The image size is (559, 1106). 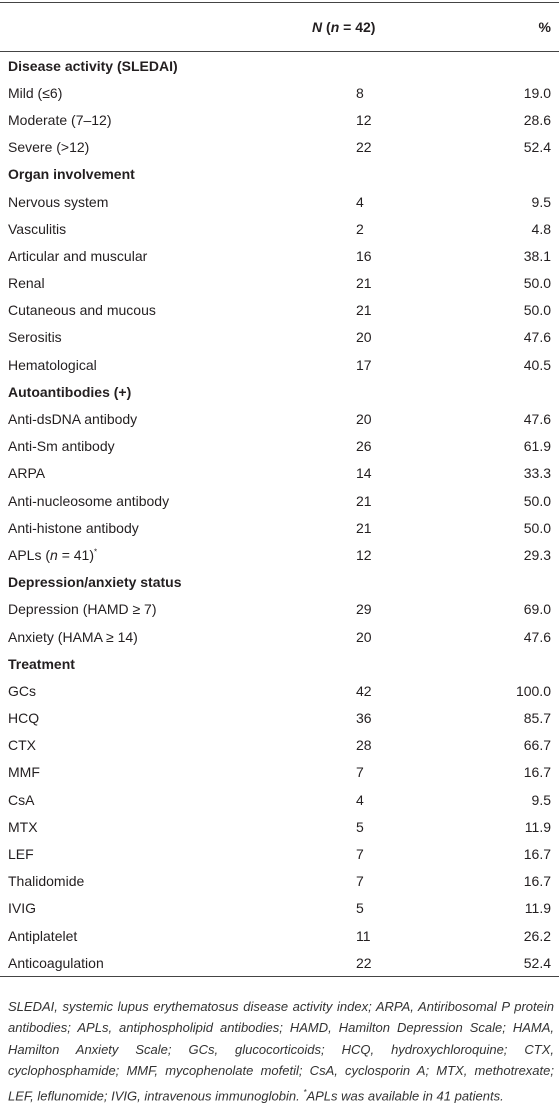 I want to click on label-part: = 41), so click(x=76, y=554).